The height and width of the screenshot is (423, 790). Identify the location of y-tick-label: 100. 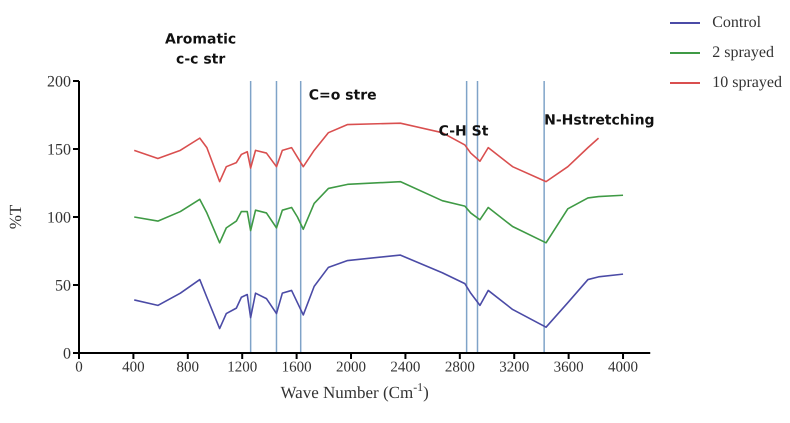
(59, 218).